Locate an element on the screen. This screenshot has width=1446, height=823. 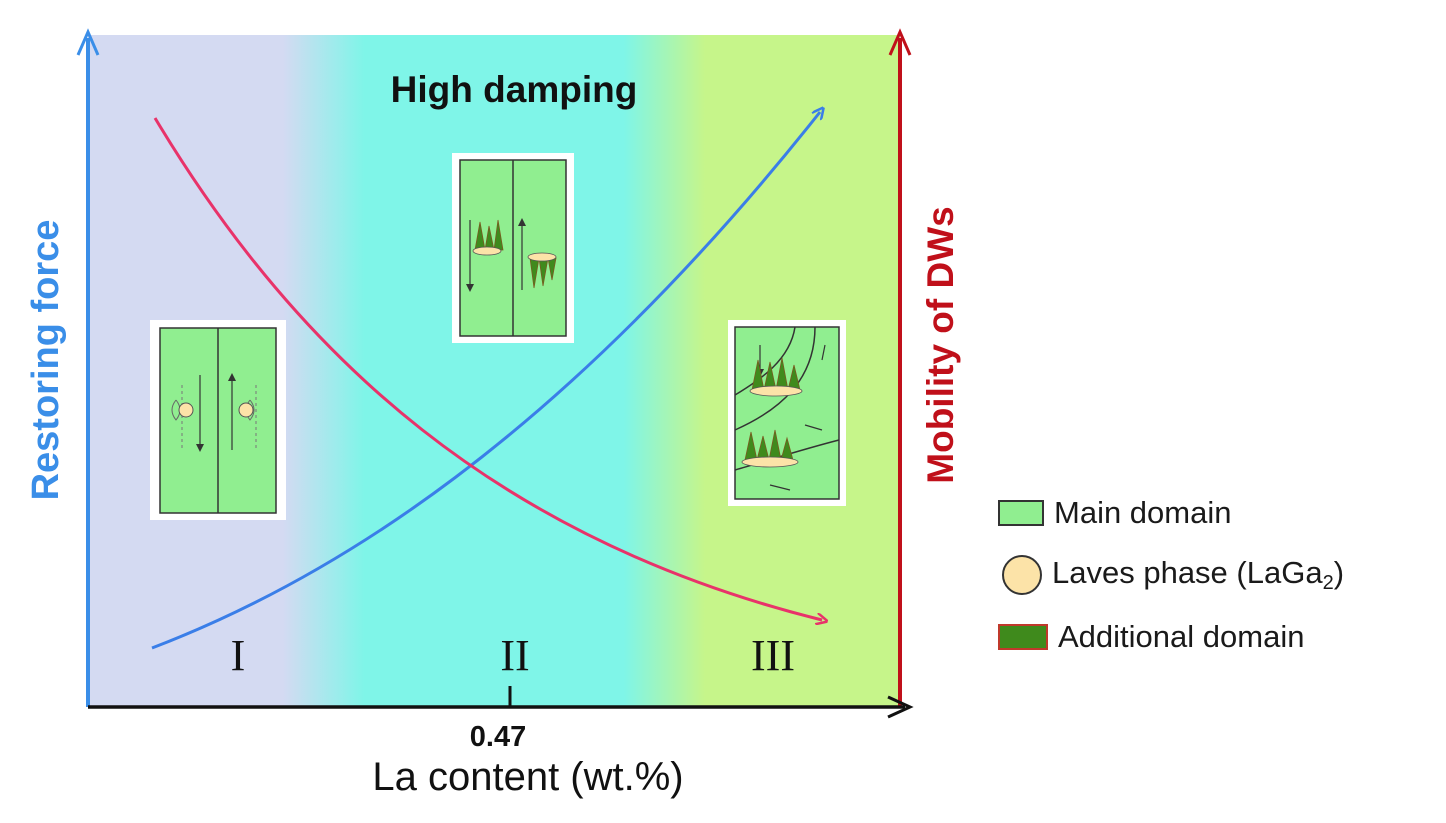
legend-item-main-domain: Main domain is located at coordinates (1114, 513).